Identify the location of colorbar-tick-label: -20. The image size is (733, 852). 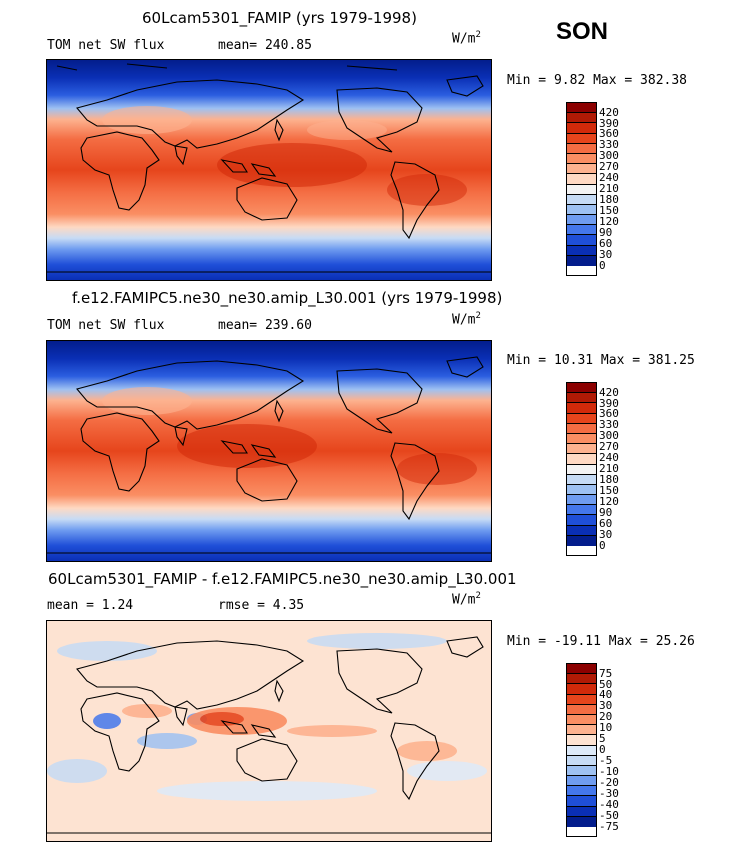
(609, 782).